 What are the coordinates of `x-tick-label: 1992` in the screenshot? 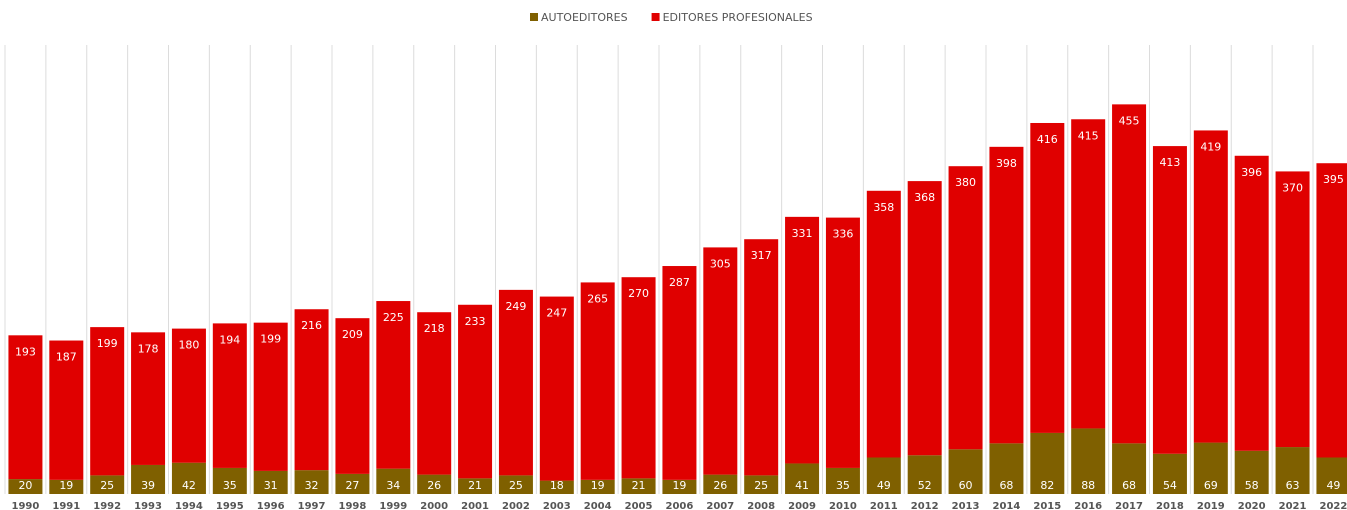 It's located at (107, 505).